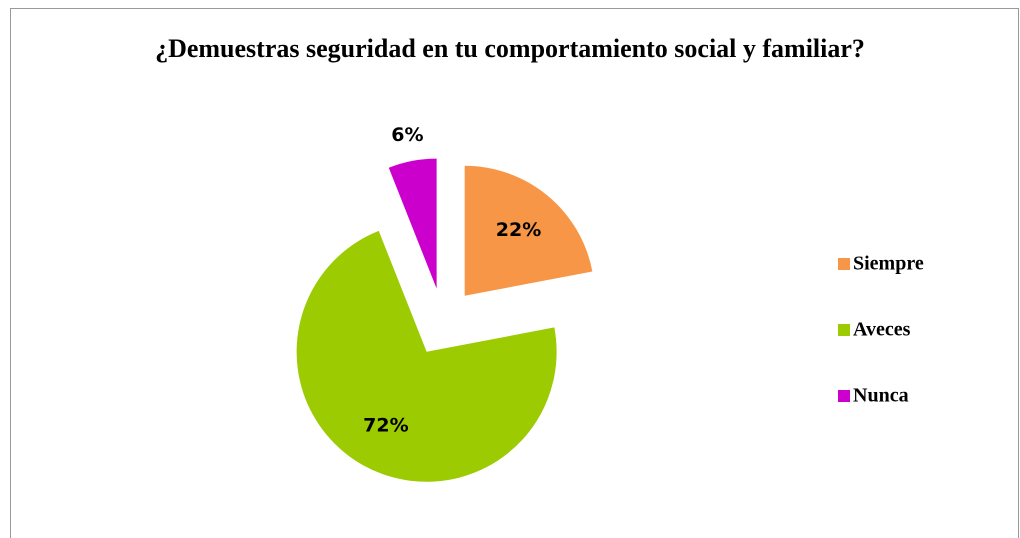  I want to click on legend-label: Siempre, so click(888, 264).